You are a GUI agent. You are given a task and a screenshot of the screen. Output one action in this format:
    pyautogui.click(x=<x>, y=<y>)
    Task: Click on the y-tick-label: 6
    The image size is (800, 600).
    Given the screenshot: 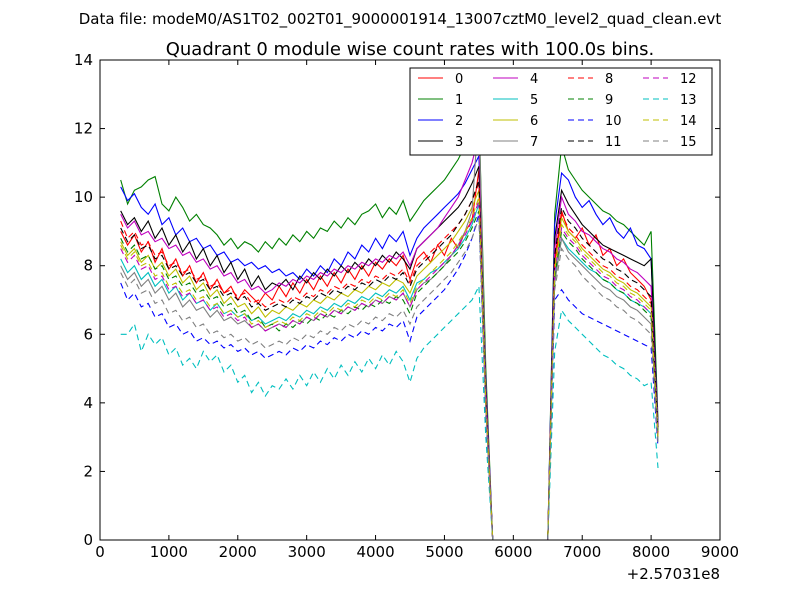 What is the action you would take?
    pyautogui.click(x=88, y=334)
    